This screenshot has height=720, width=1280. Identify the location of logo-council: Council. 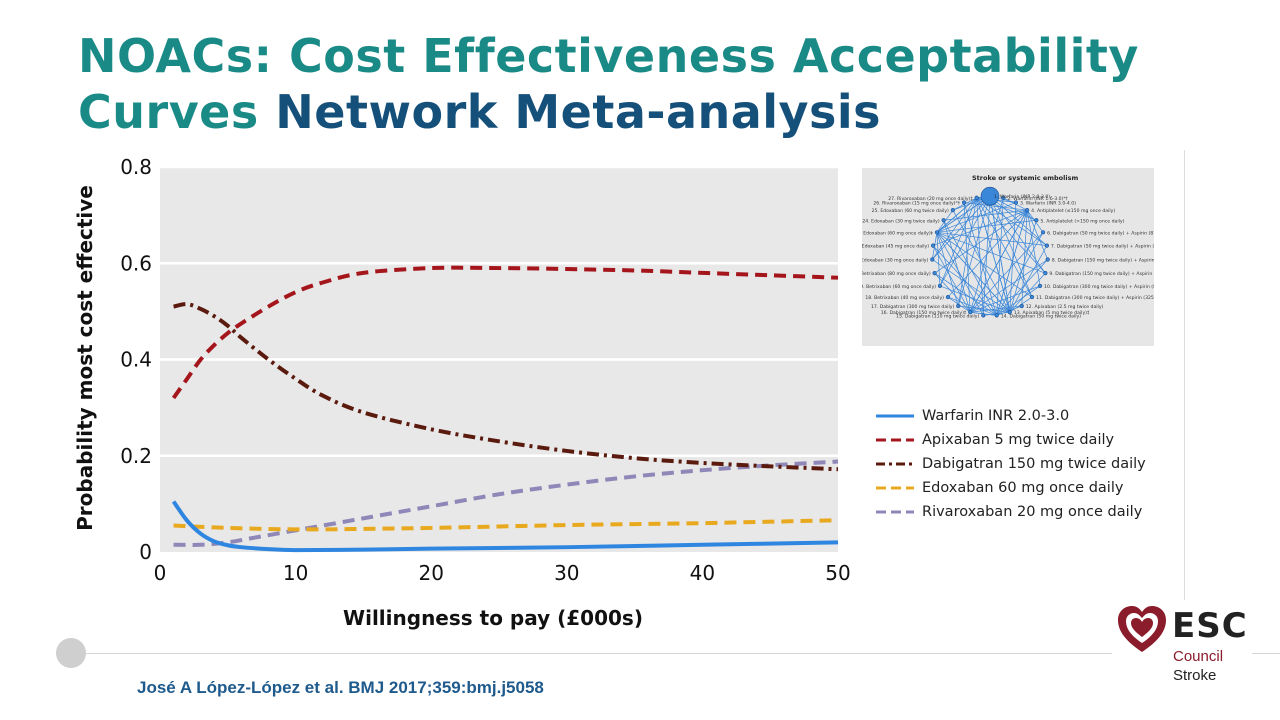
(1198, 656).